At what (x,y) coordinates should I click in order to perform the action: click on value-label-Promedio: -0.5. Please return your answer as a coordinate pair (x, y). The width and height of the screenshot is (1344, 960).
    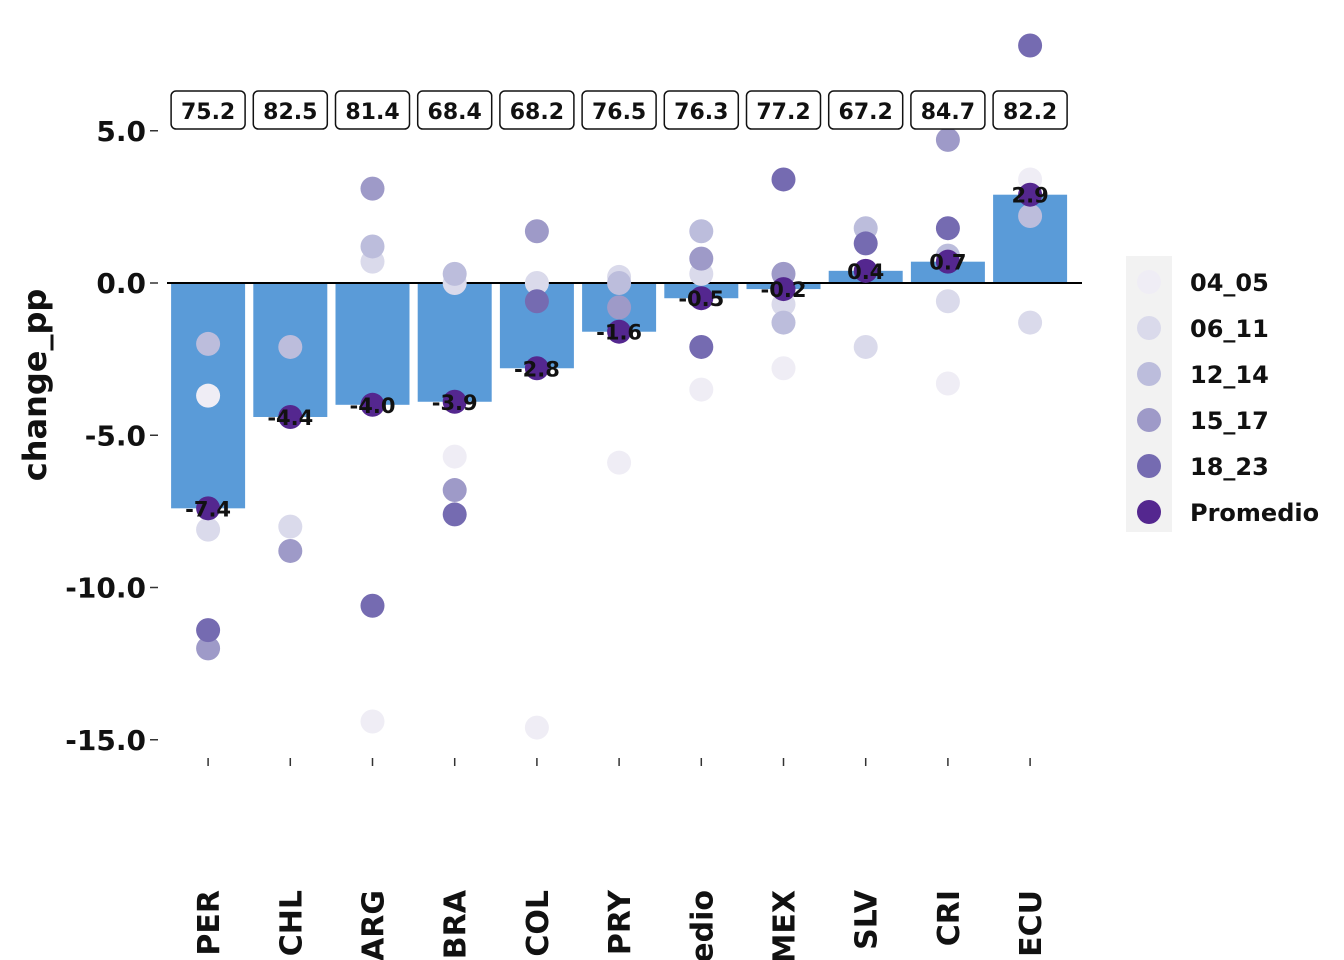
    Looking at the image, I should click on (701, 299).